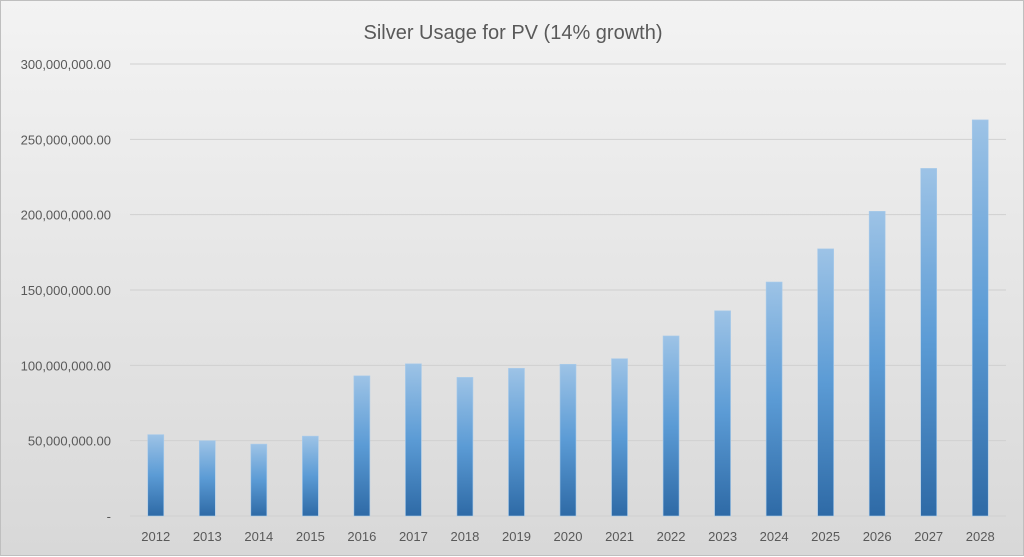 This screenshot has width=1024, height=557. Describe the element at coordinates (928, 536) in the screenshot. I see `x-tick-label: 2027` at that location.